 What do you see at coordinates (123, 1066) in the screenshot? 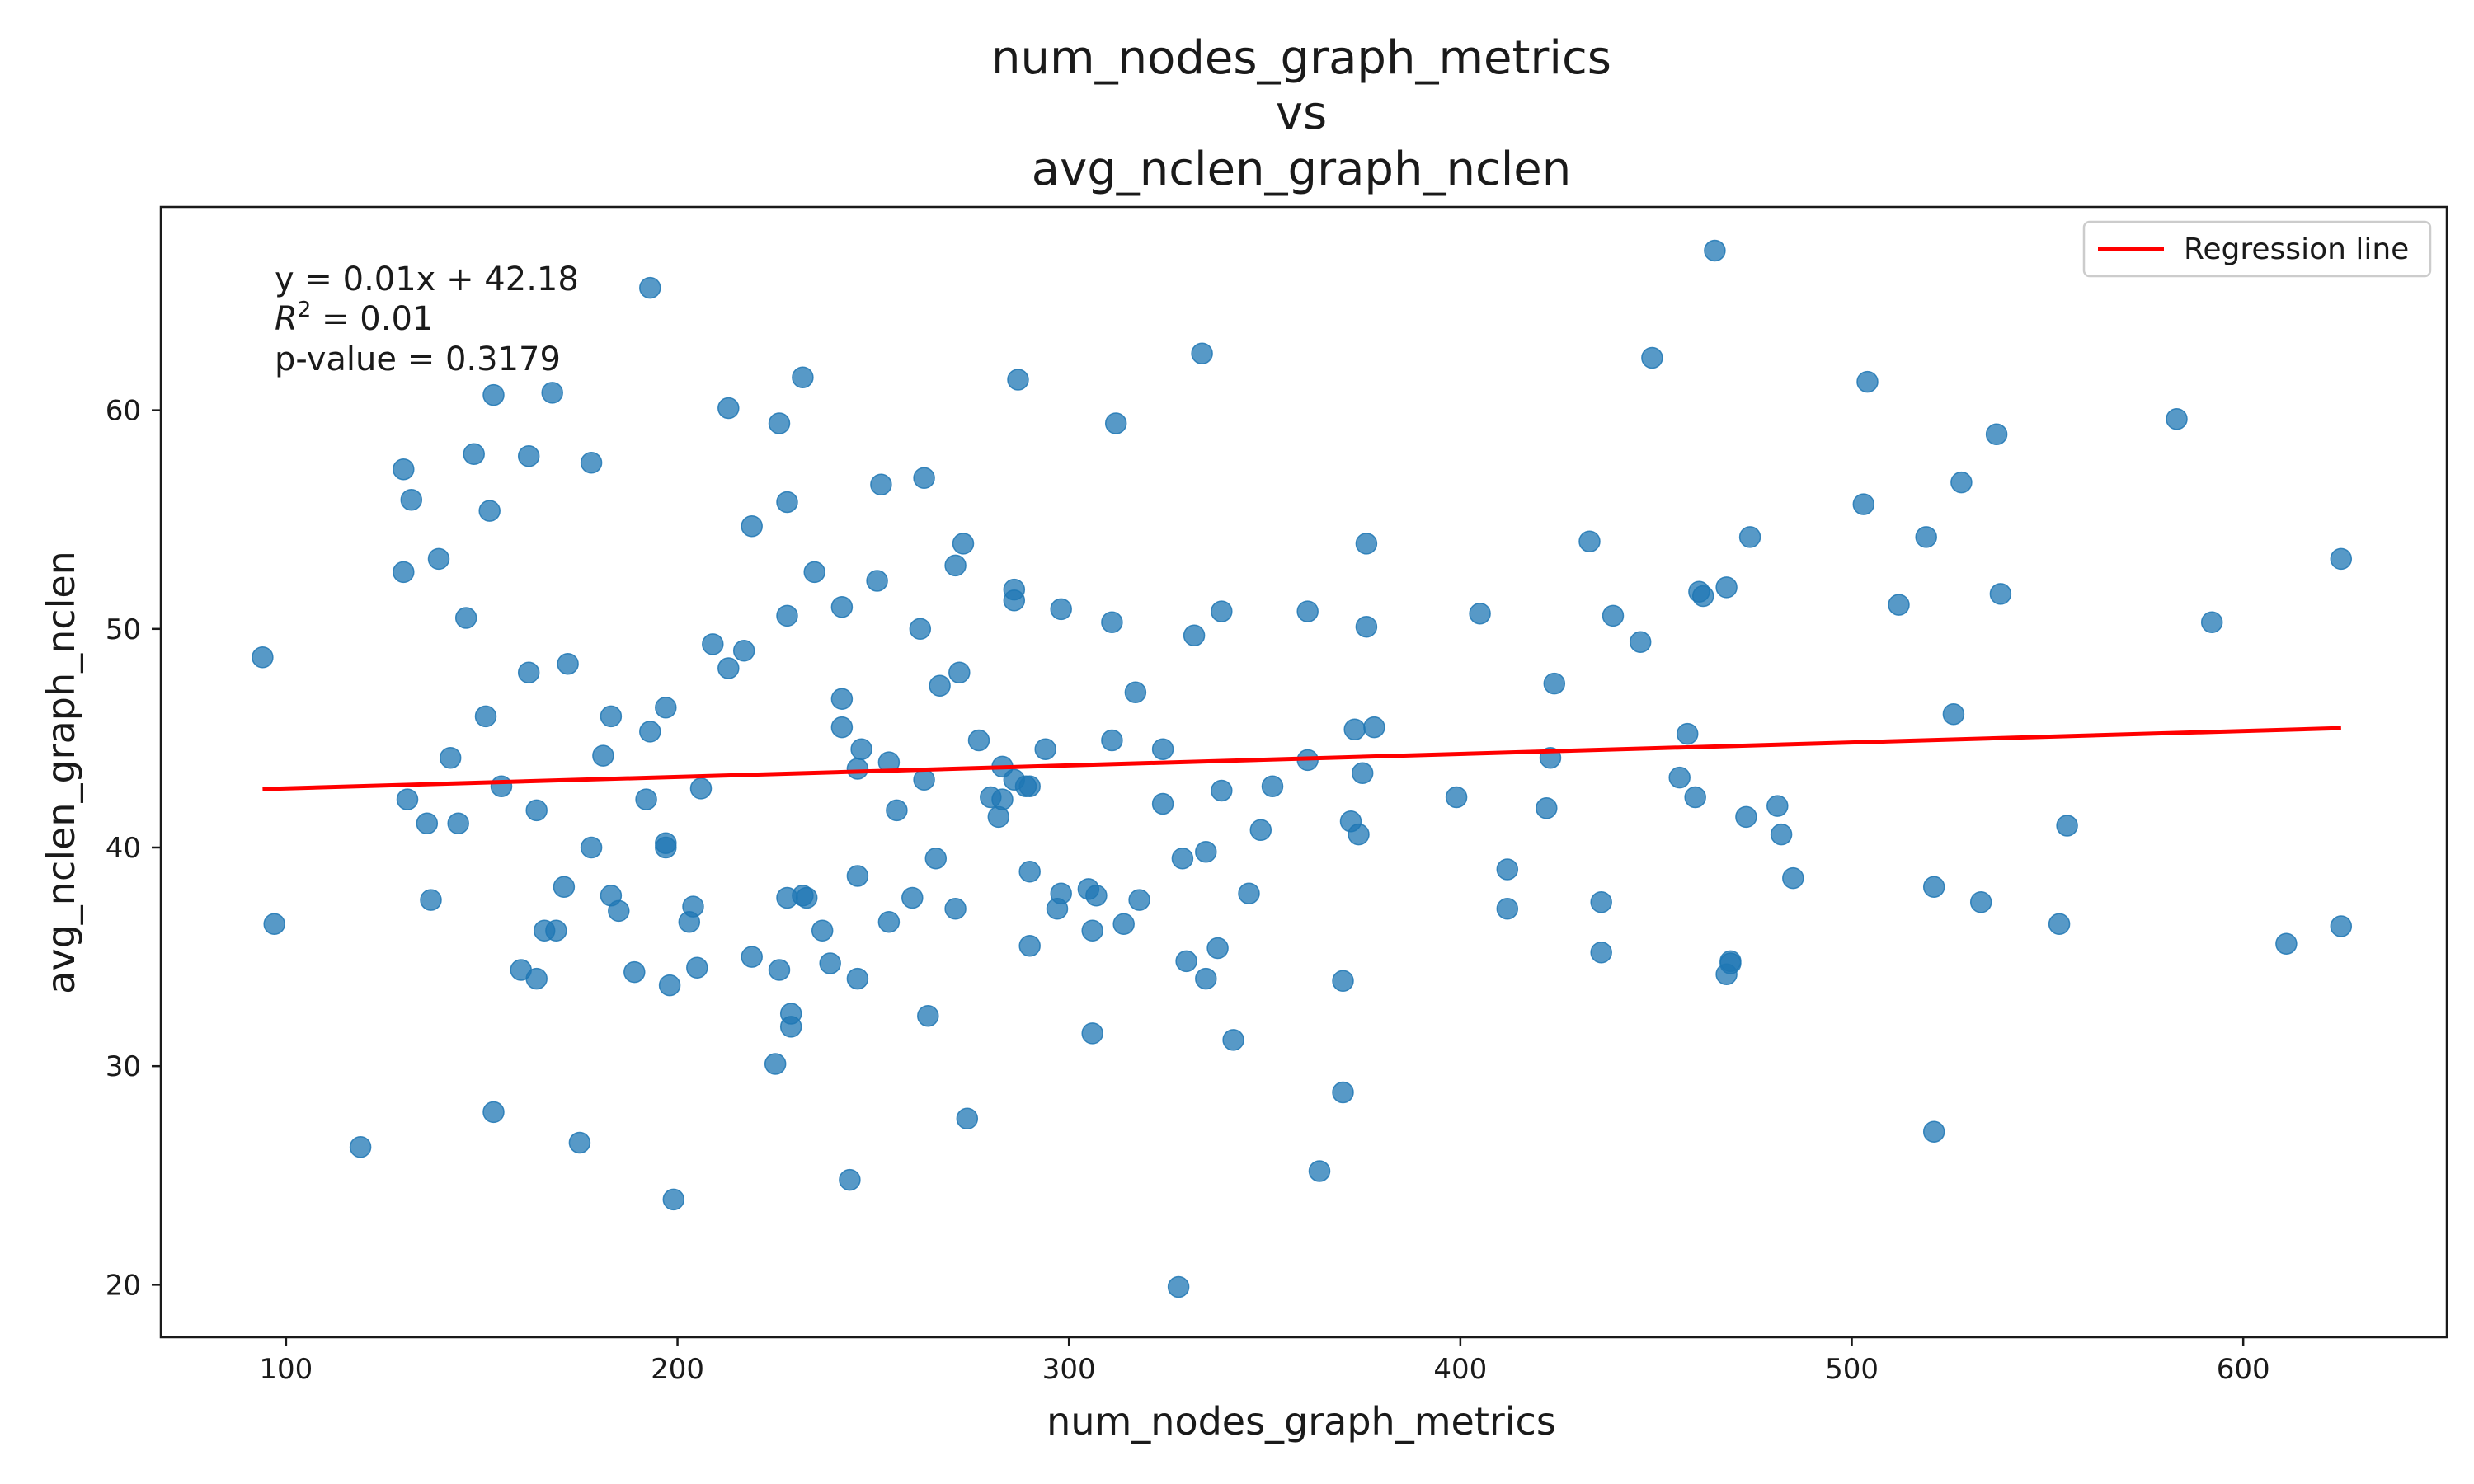
I see `y-tick-label-1: 30` at bounding box center [123, 1066].